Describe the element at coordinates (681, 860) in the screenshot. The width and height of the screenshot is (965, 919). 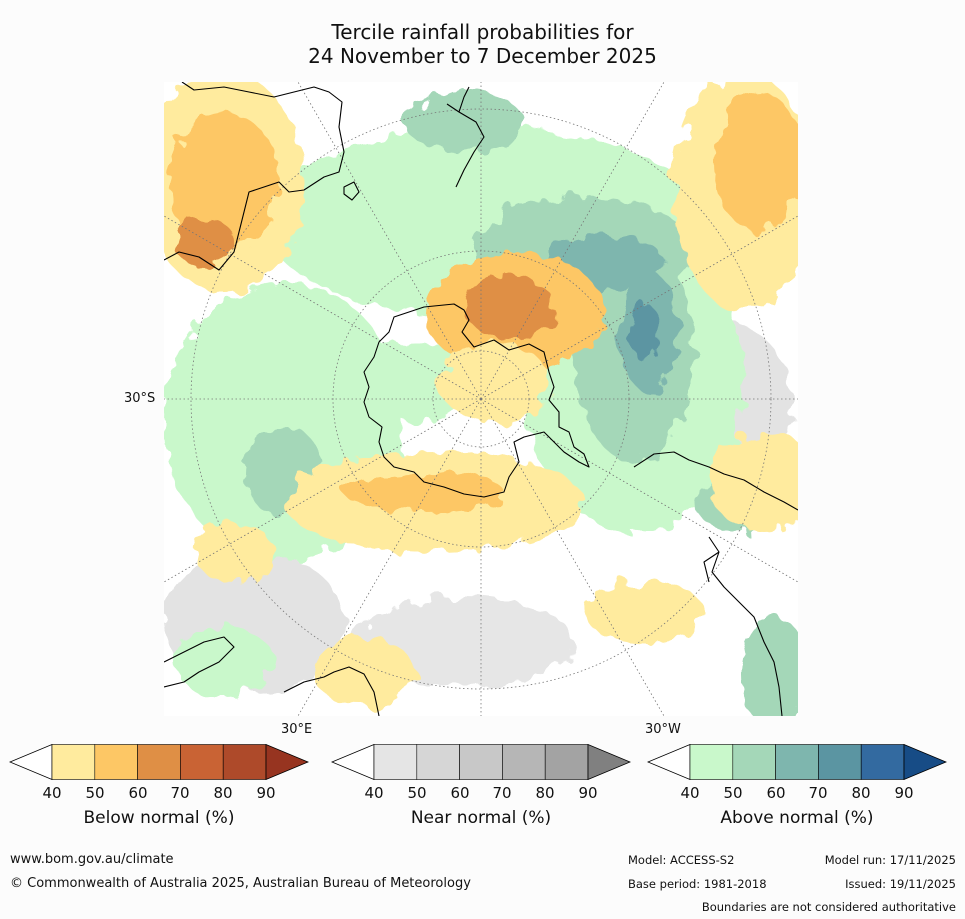
I see `model-text: Model: ACCESS-S2` at that location.